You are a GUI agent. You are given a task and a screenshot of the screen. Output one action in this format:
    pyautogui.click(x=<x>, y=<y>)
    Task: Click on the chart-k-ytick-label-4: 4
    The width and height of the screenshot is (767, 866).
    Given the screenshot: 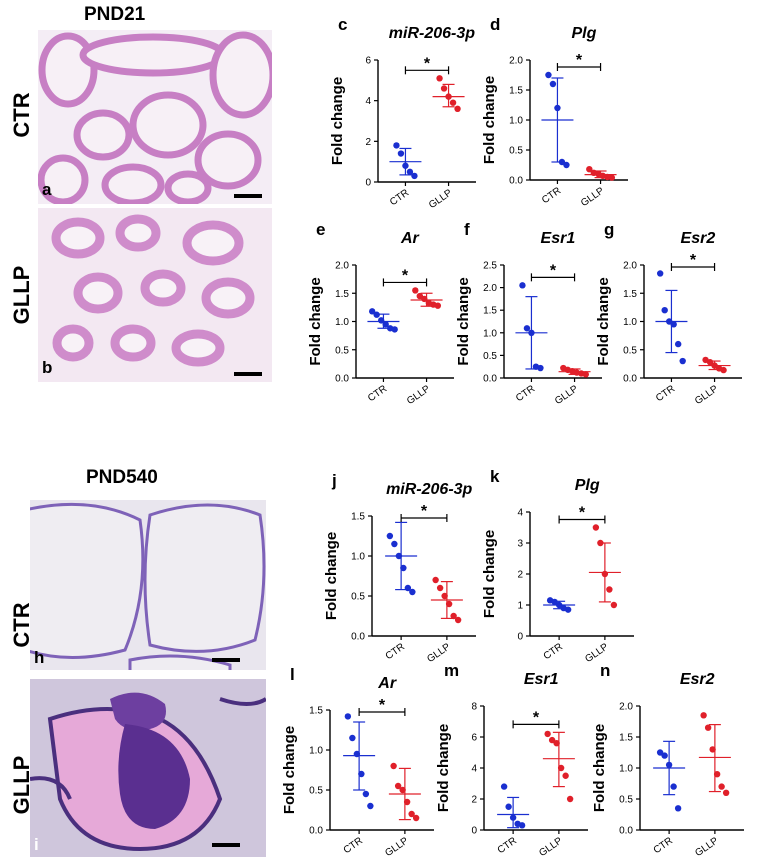 What is the action you would take?
    pyautogui.click(x=520, y=513)
    